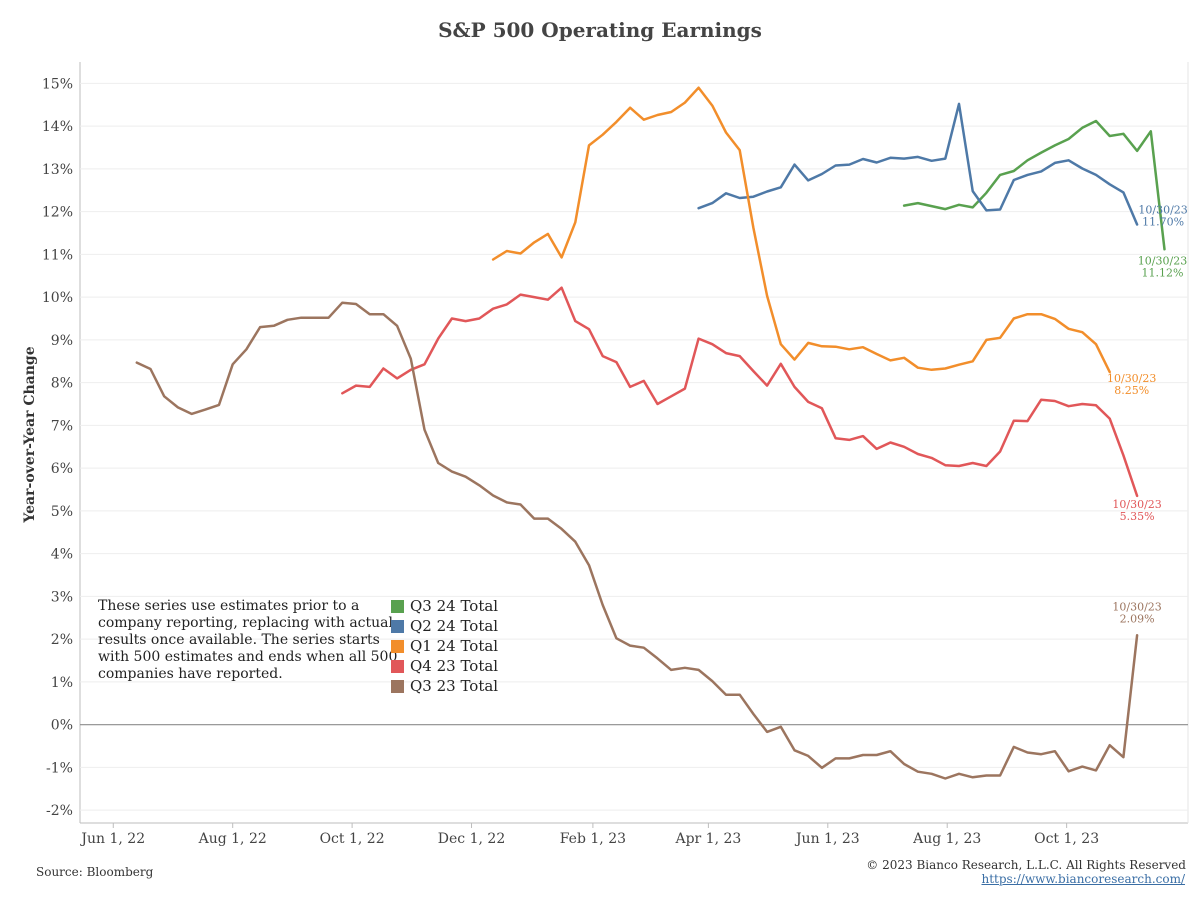  I want to click on y-tick-label: 6%, so click(62, 469).